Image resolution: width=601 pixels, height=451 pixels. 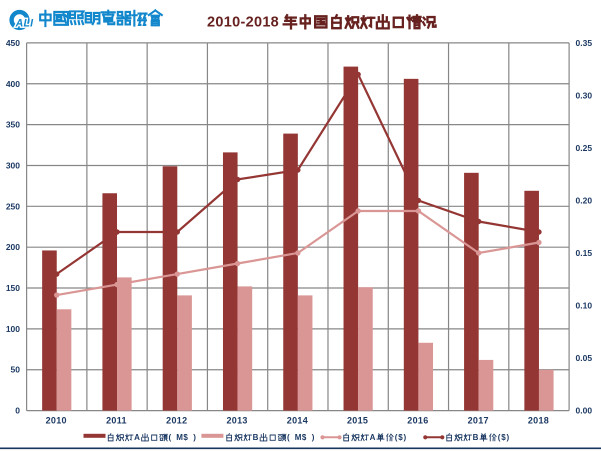 What do you see at coordinates (417, 421) in the screenshot?
I see `svg-text: 2016` at bounding box center [417, 421].